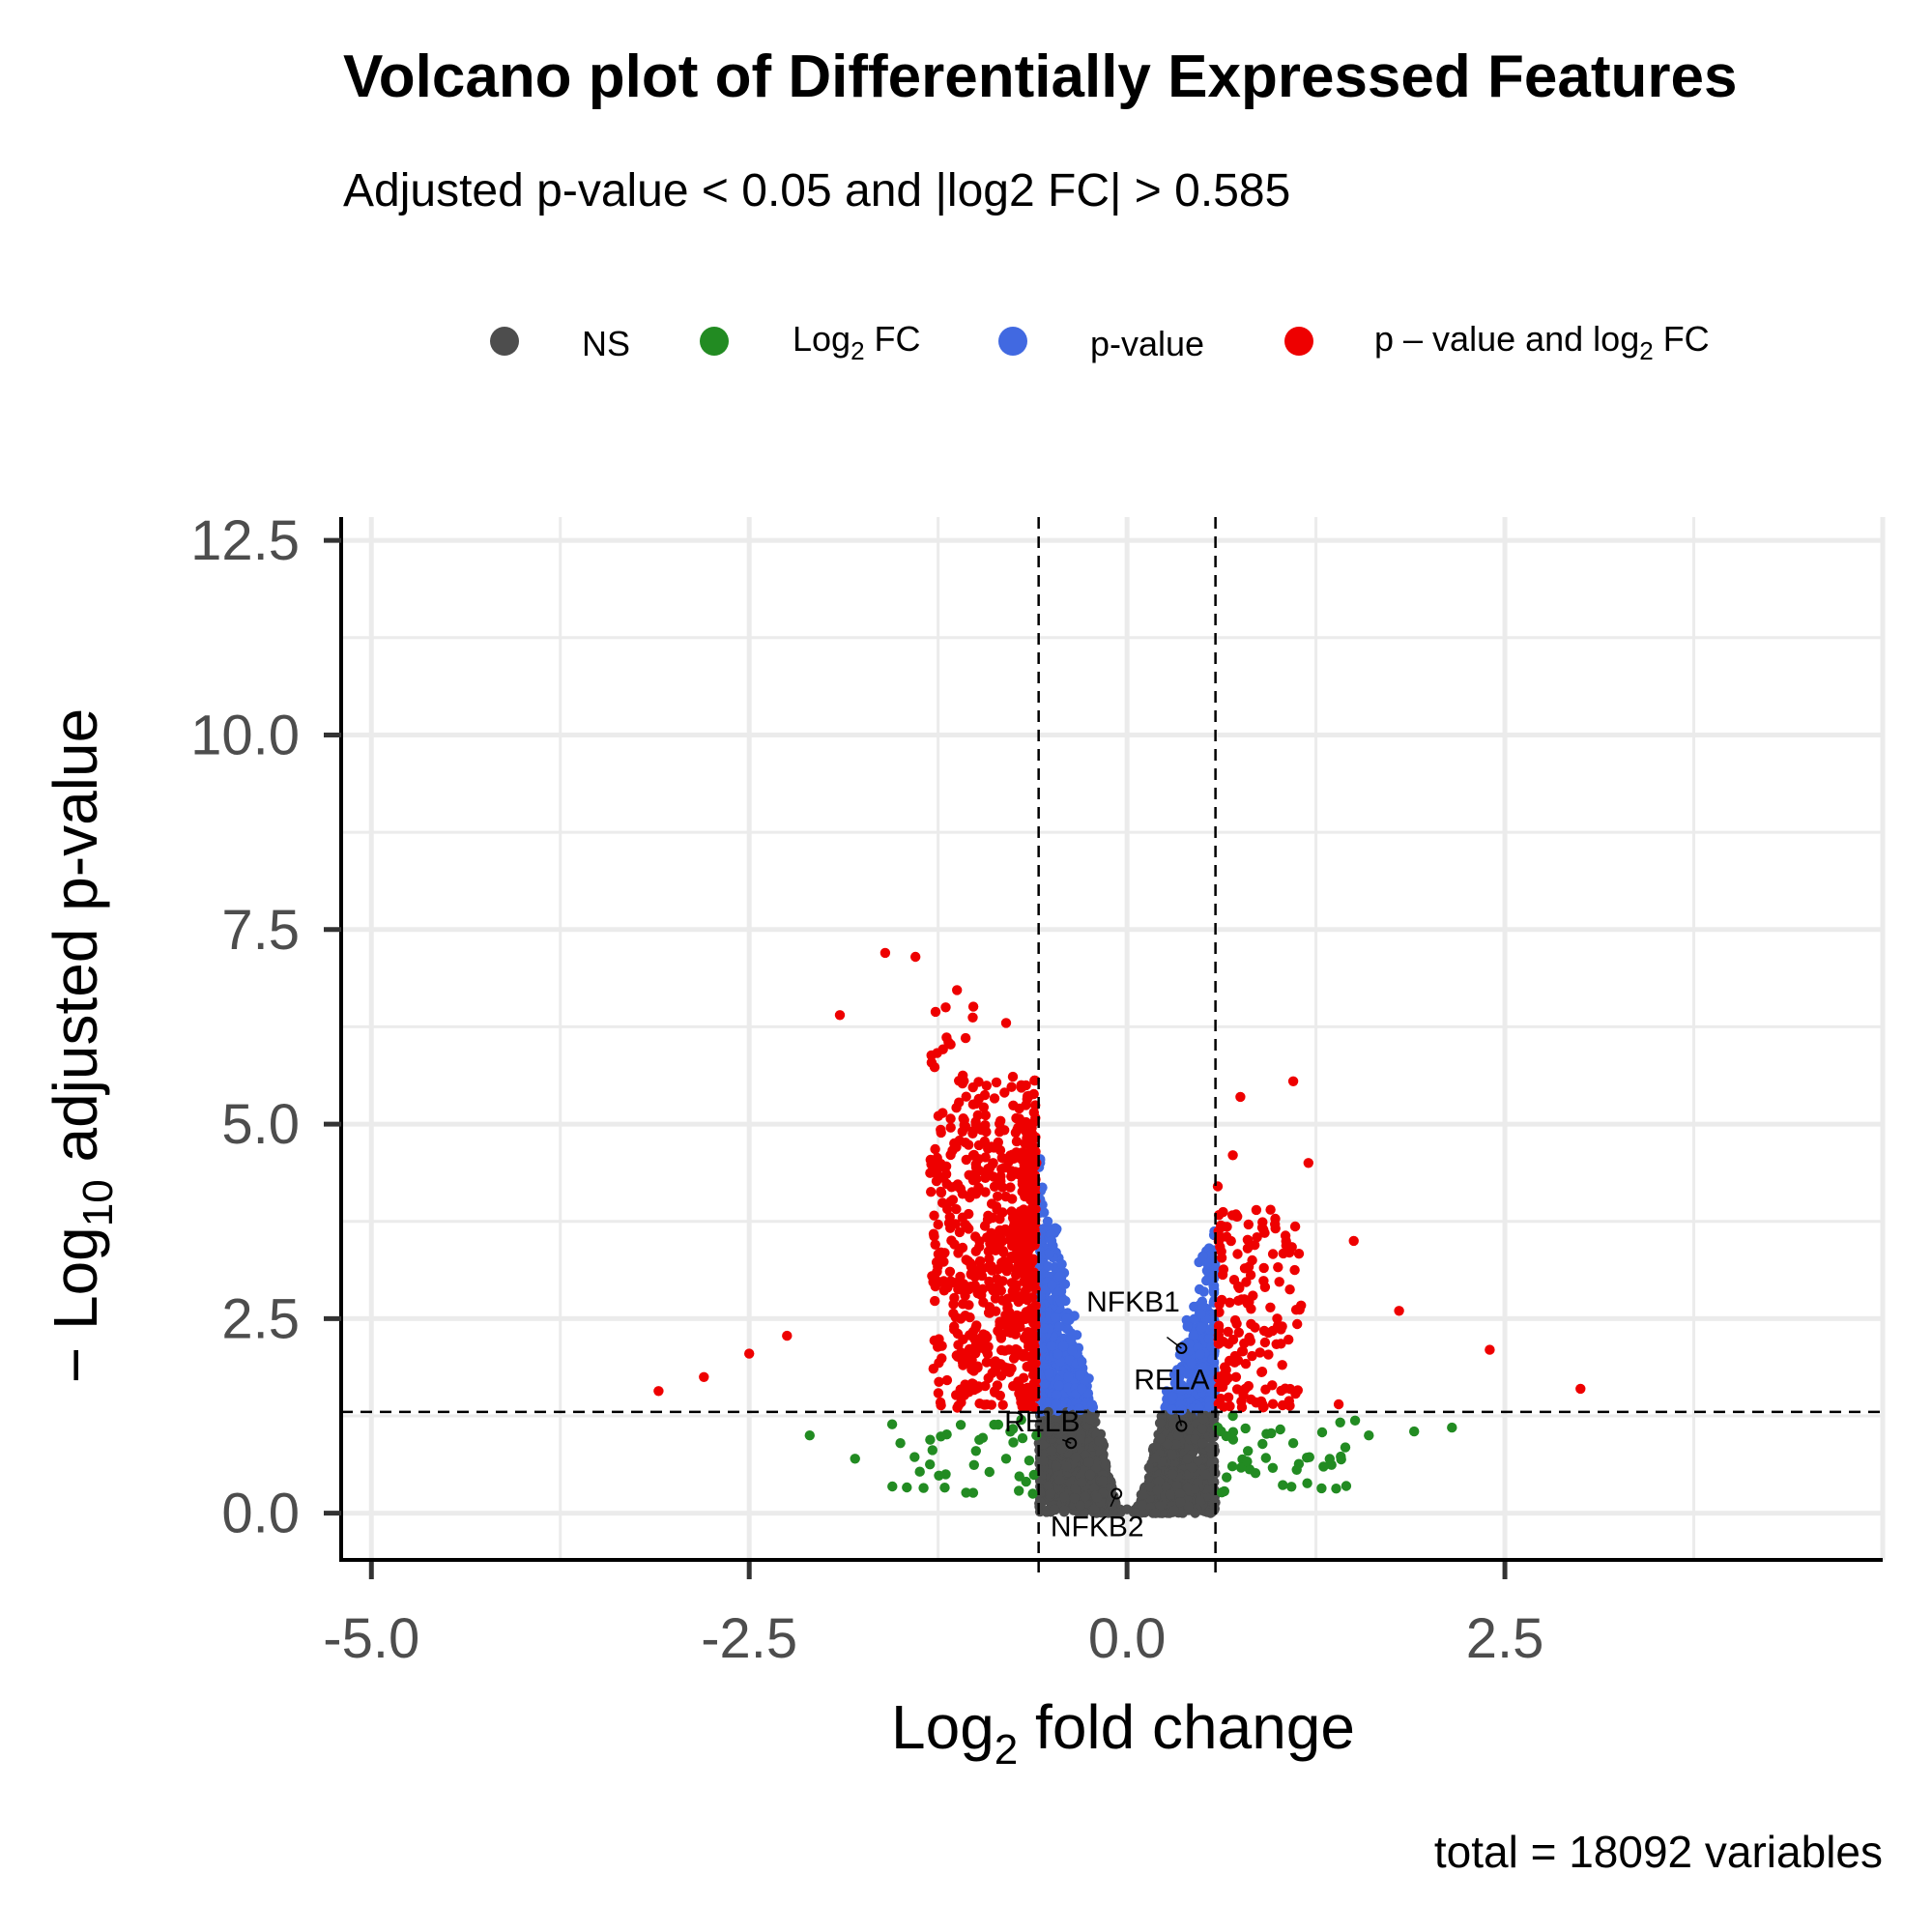  I want to click on legend-swatch-ns, so click(505, 341).